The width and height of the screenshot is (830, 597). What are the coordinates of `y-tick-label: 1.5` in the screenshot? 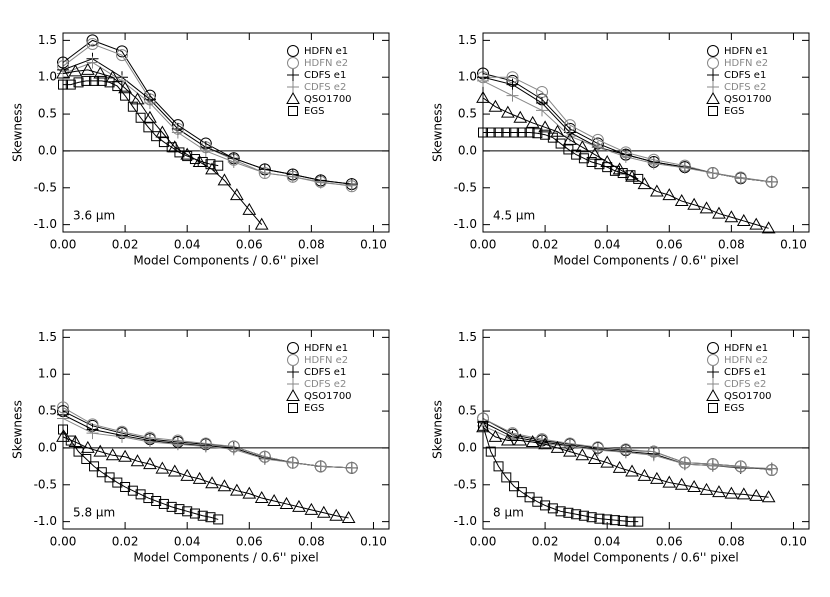 It's located at (47, 337).